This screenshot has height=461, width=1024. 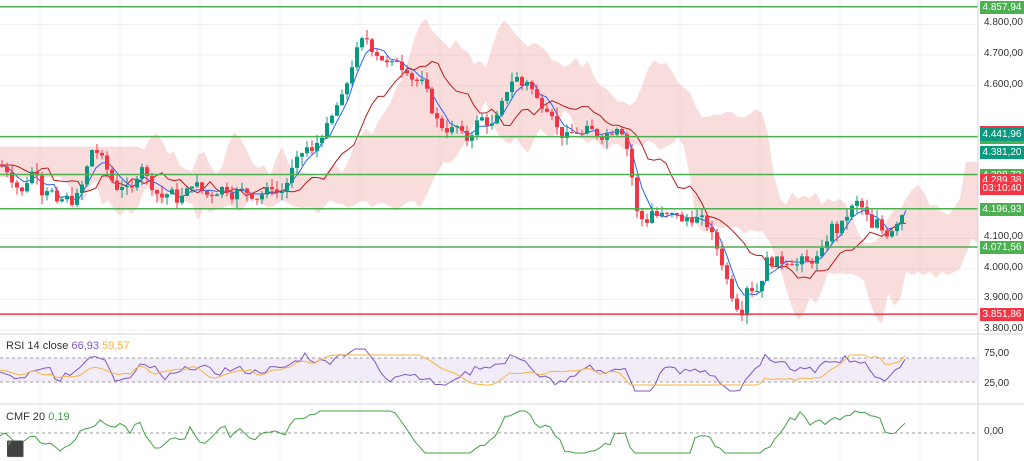 I want to click on cmf-name: CMF, so click(x=18, y=417).